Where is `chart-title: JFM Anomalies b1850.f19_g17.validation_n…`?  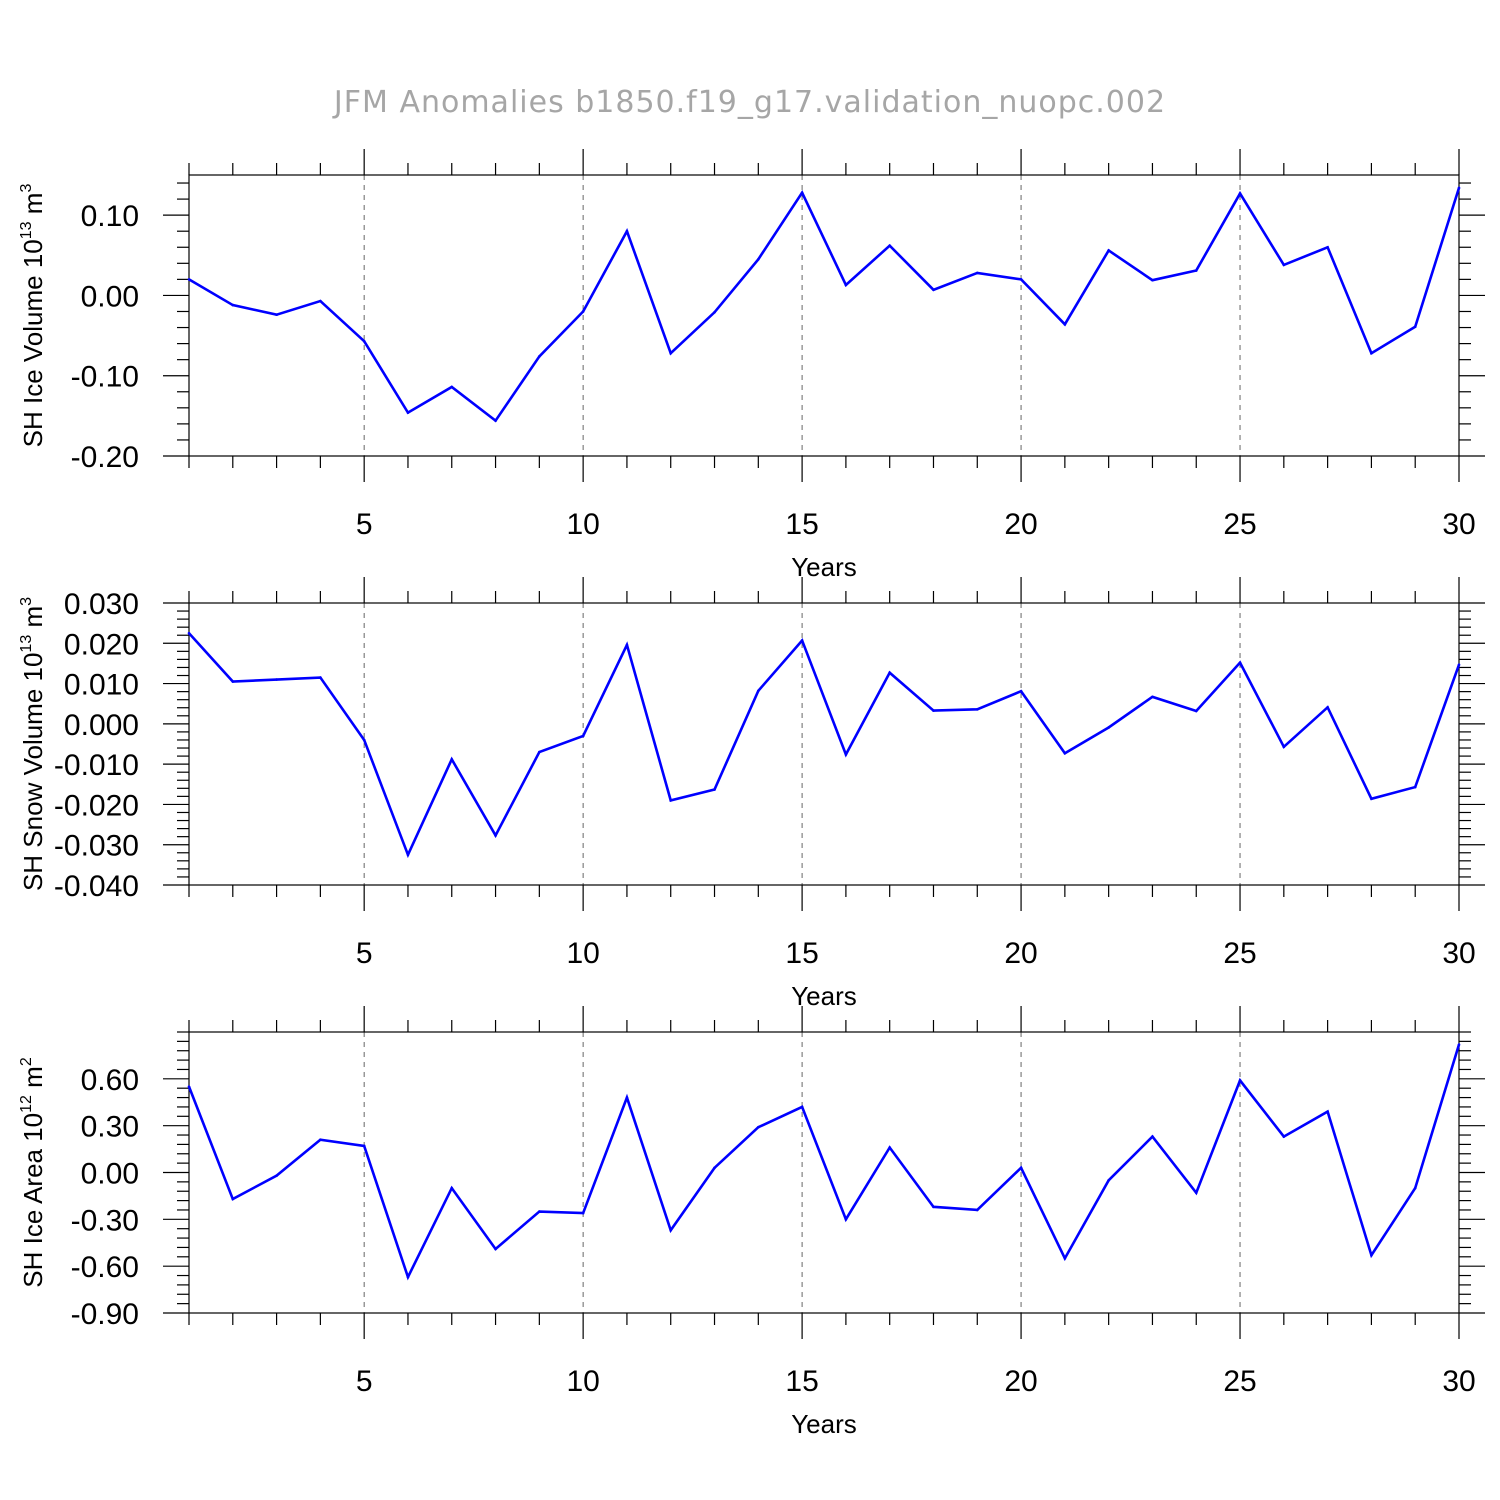 chart-title: JFM Anomalies b1850.f19_g17.validation_n… is located at coordinates (749, 102).